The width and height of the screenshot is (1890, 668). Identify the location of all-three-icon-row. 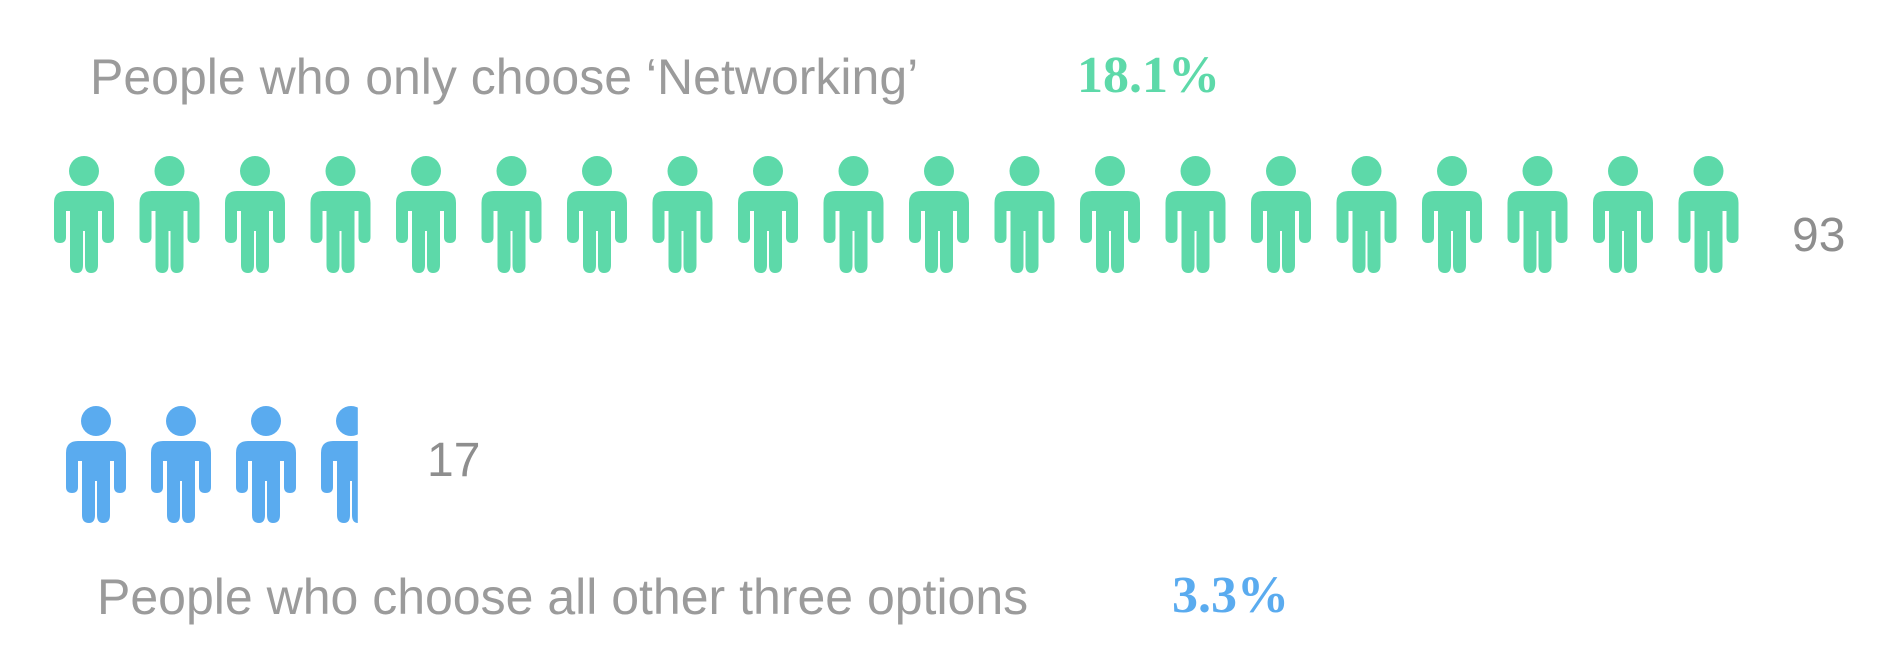
(212, 464).